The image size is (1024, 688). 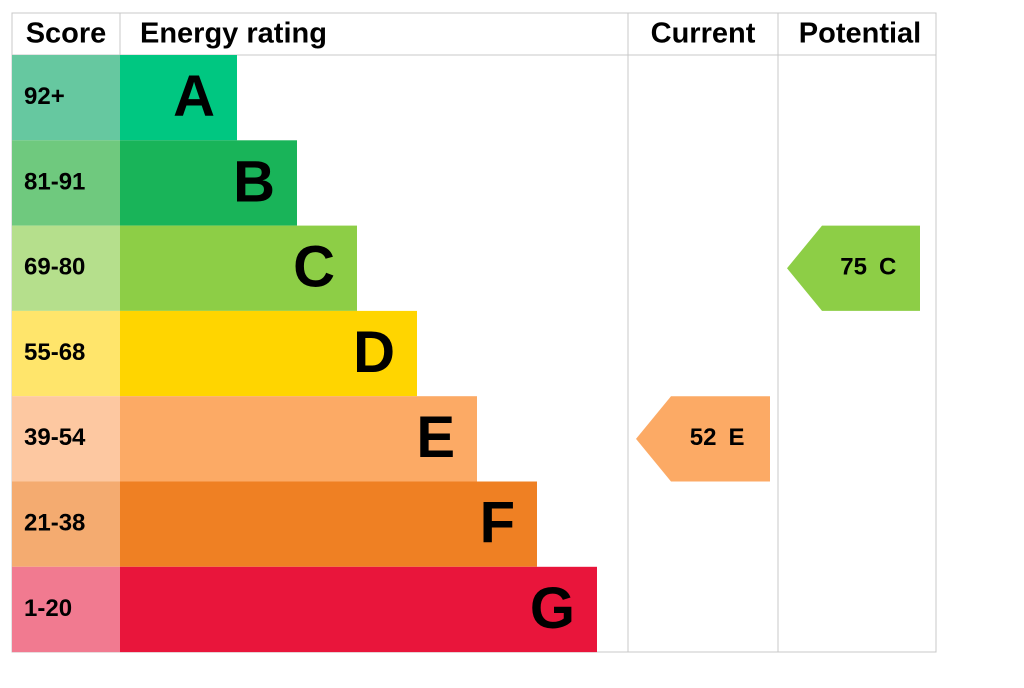 What do you see at coordinates (435, 437) in the screenshot?
I see `rating-letter: E` at bounding box center [435, 437].